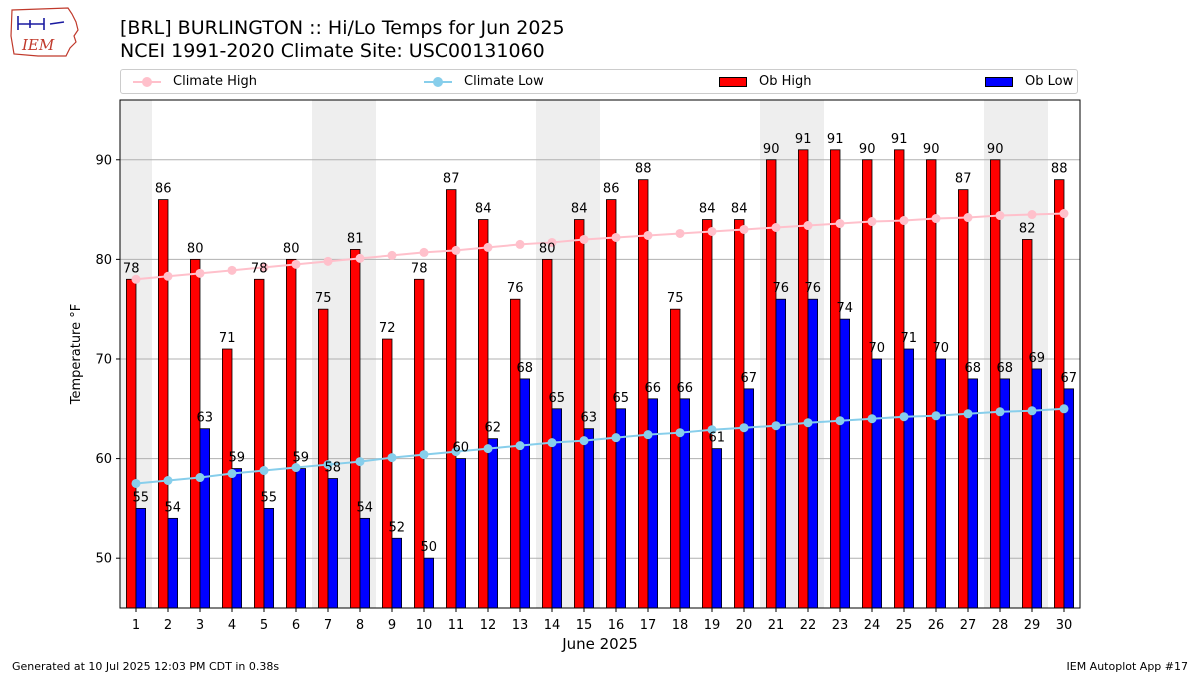  What do you see at coordinates (968, 625) in the screenshot?
I see `x-tick-label-27: 27` at bounding box center [968, 625].